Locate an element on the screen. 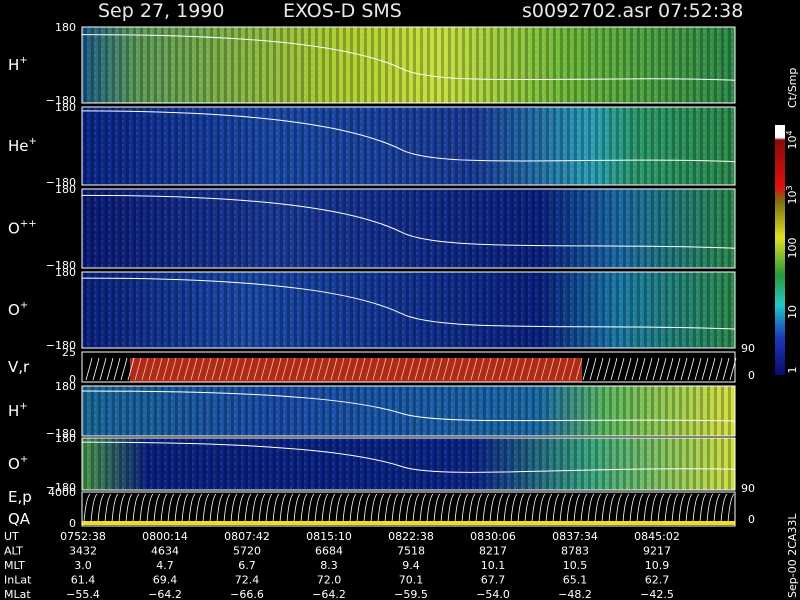 The height and width of the screenshot is (600, 800). row-label: InLat is located at coordinates (18, 580).